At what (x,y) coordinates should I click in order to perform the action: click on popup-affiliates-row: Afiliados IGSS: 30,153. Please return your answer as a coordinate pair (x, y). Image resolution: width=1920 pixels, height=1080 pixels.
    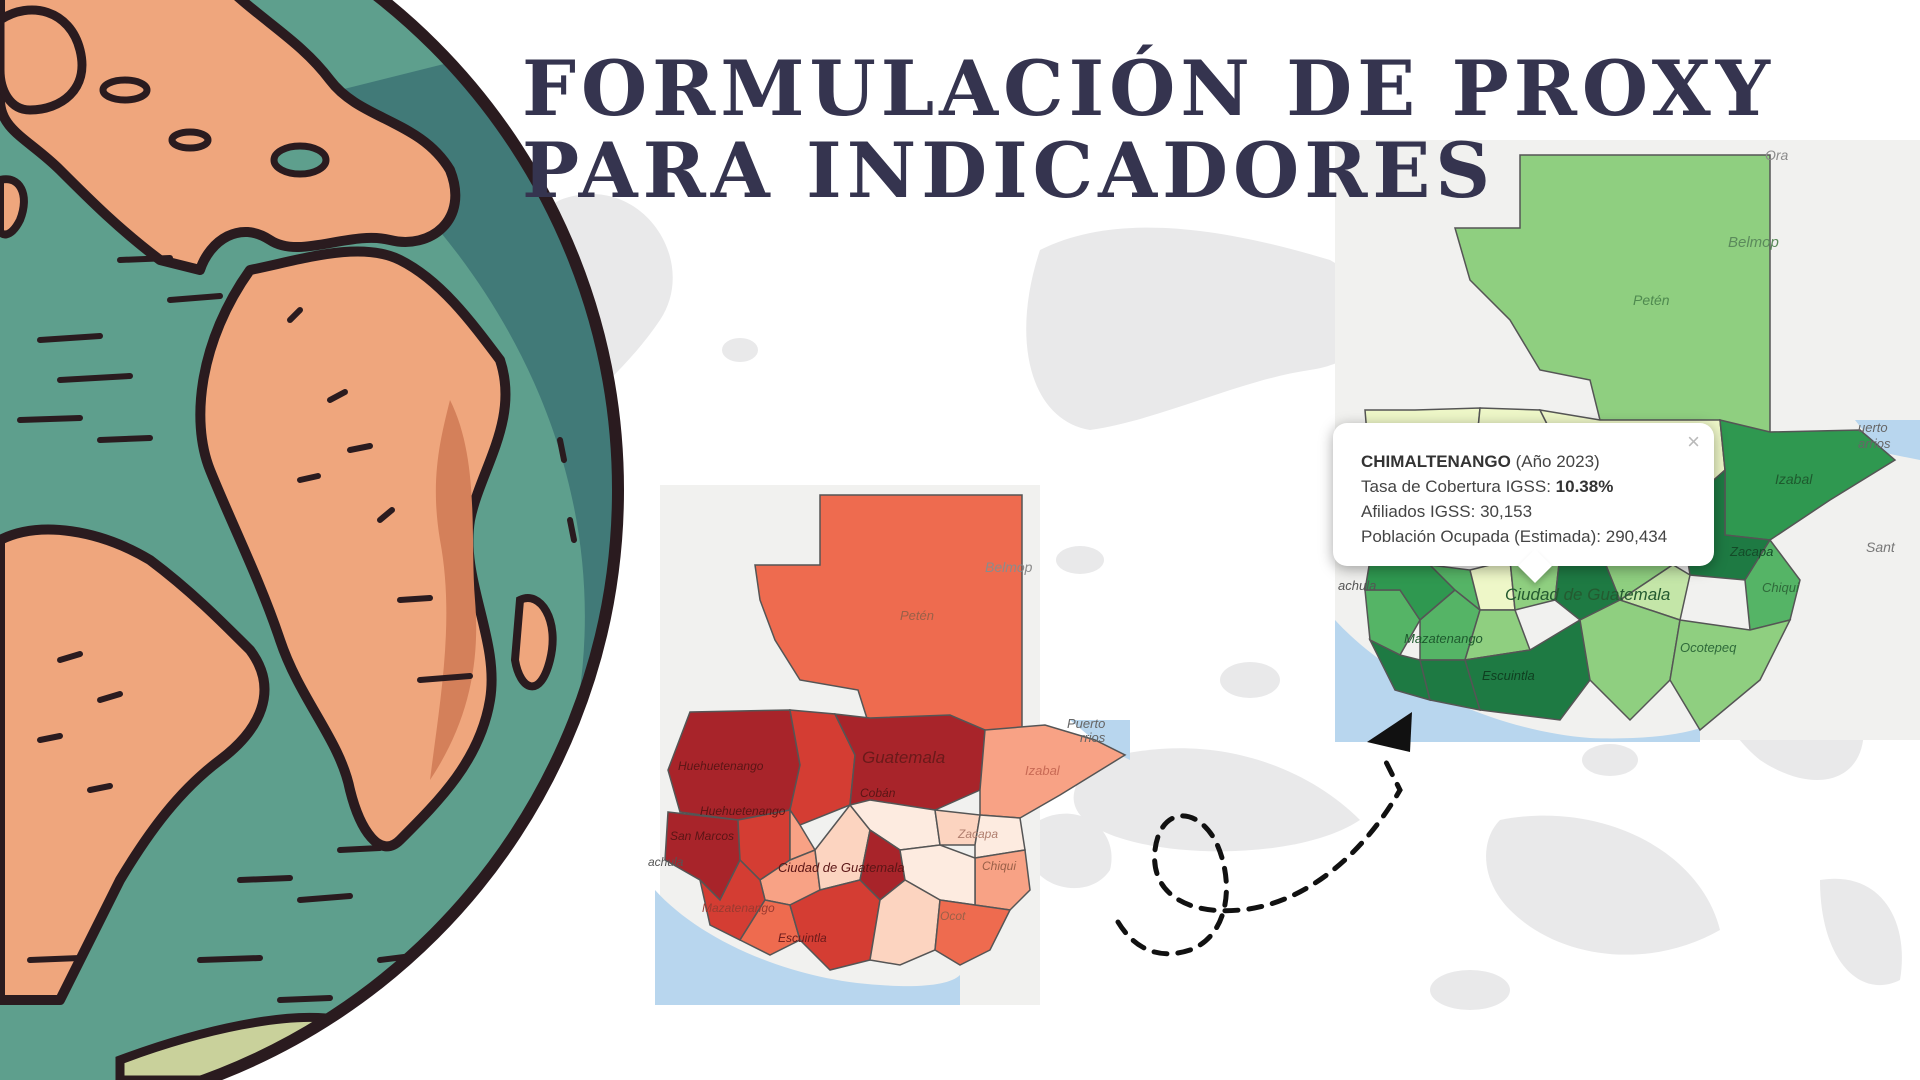
    Looking at the image, I should click on (1527, 511).